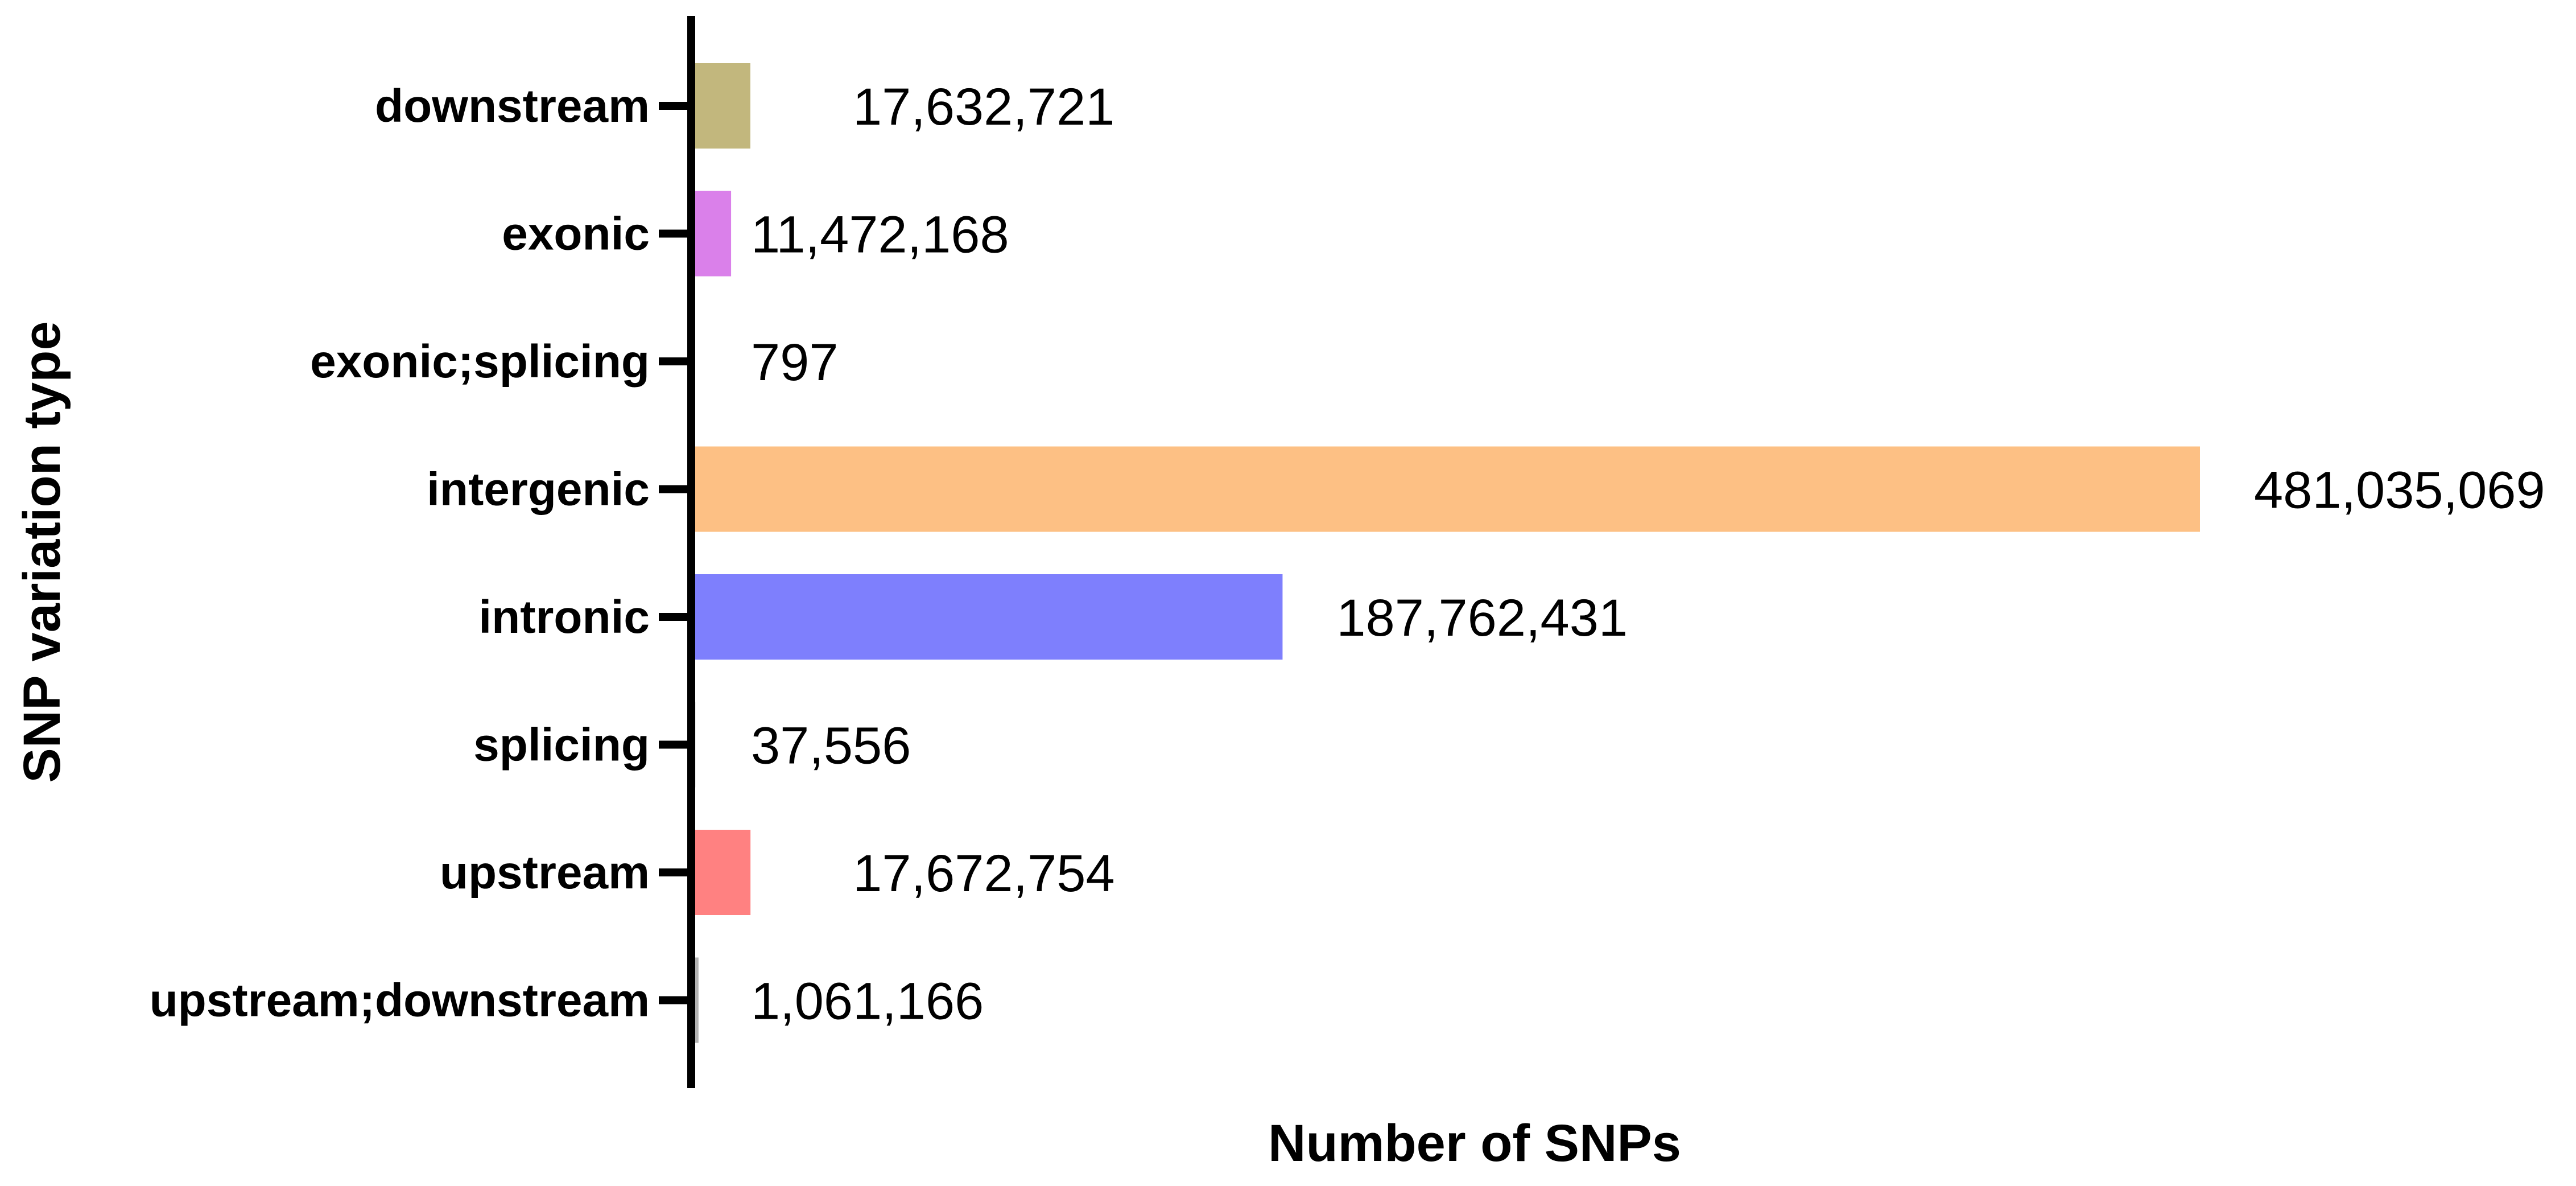 The width and height of the screenshot is (2576, 1186). Describe the element at coordinates (831, 746) in the screenshot. I see `value-label-splicing: 37,556` at that location.